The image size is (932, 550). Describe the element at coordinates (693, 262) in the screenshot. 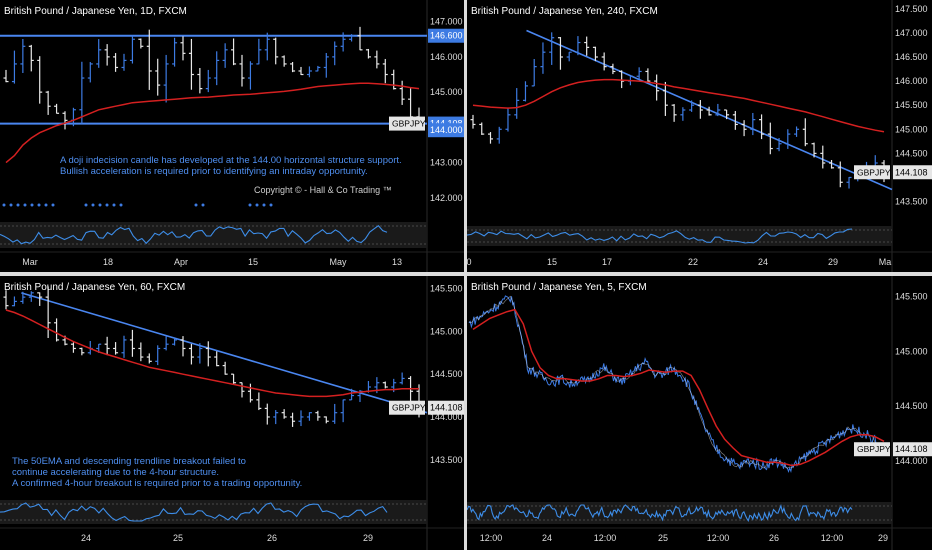

I see `date-axis-label: 22` at that location.